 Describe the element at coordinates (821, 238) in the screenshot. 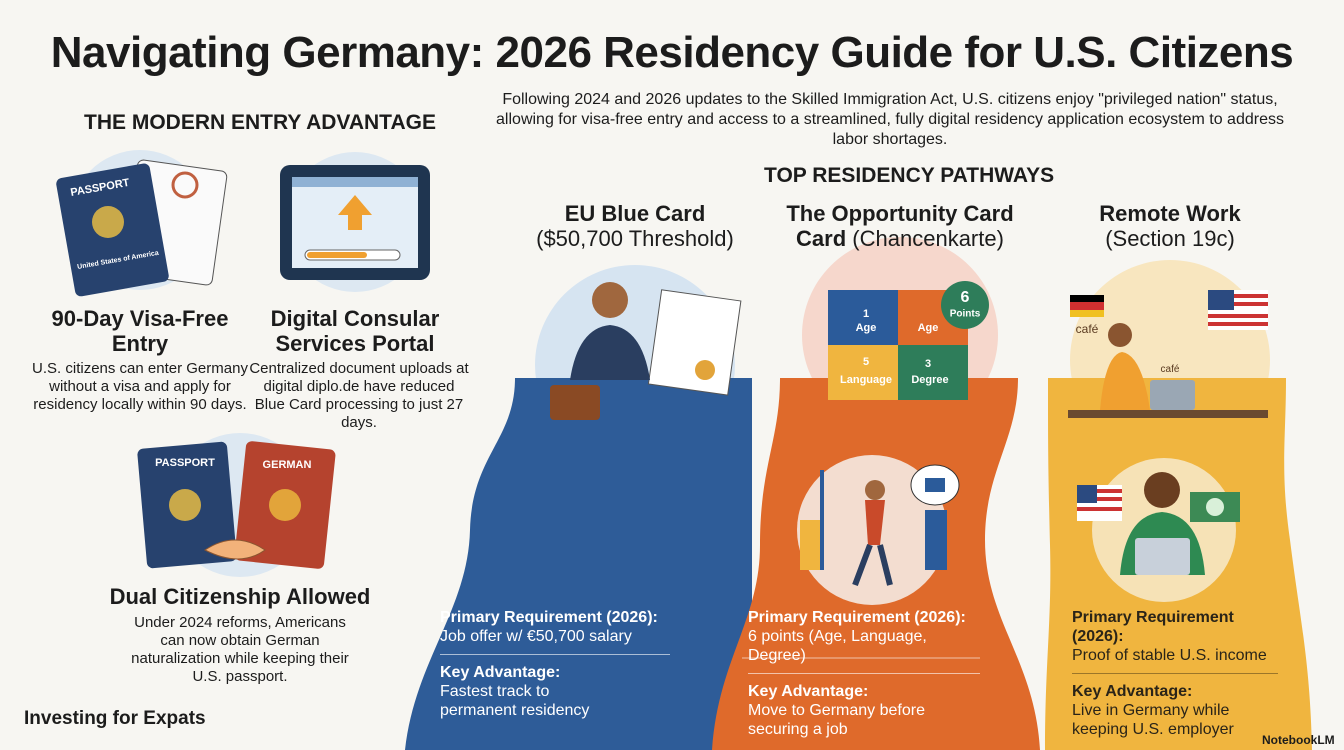

I see `pathway-name-cont: Card` at that location.